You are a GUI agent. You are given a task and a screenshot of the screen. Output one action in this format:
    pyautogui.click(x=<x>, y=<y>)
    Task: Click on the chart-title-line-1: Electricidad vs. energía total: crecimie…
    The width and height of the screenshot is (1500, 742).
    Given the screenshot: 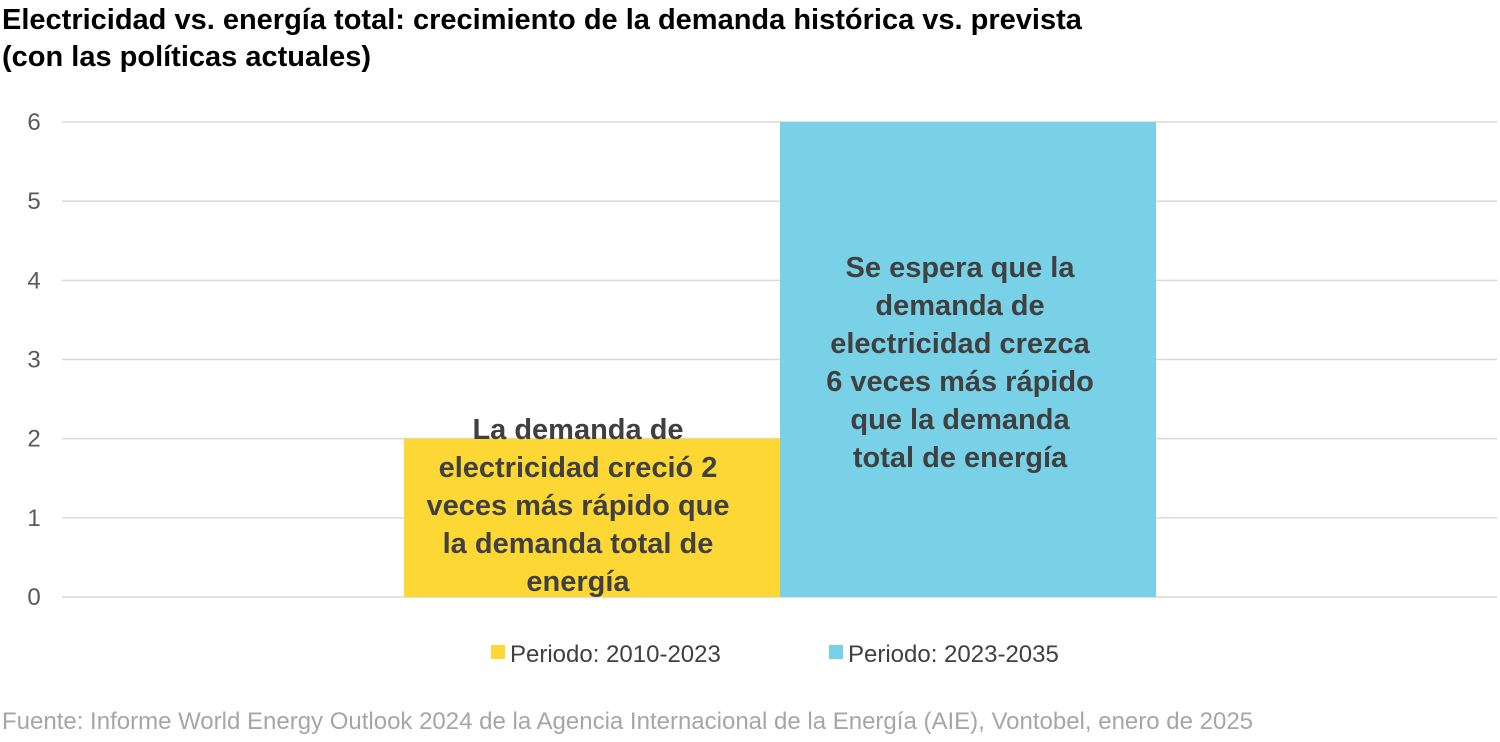 What is the action you would take?
    pyautogui.click(x=542, y=20)
    